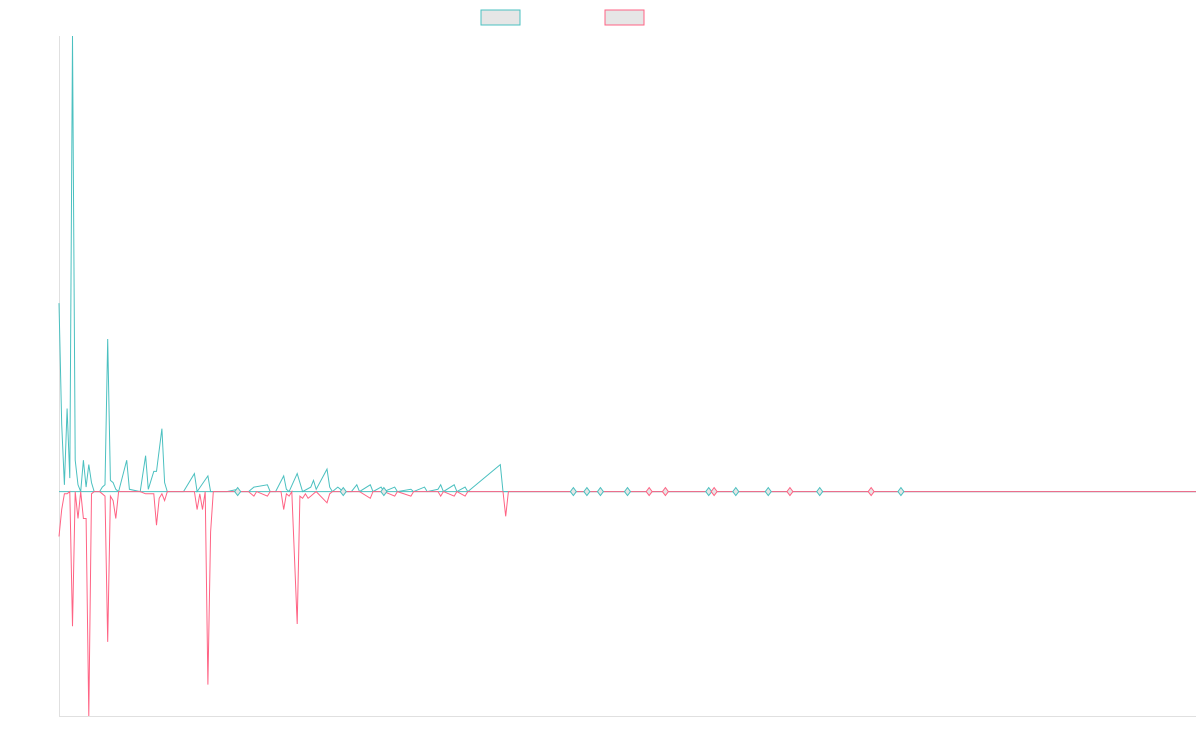 The image size is (1200, 750). I want to click on legend, so click(562, 17).